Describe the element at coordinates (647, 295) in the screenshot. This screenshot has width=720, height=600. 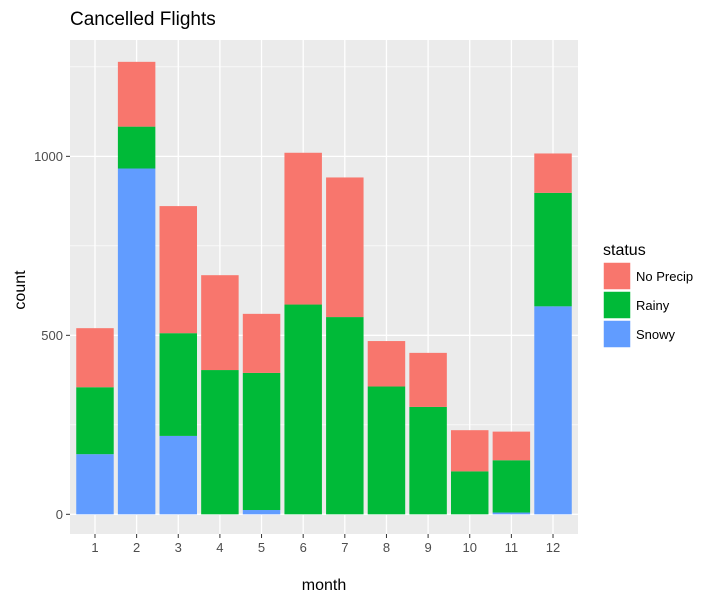
I see `legend: status No Precip Rainy Snowy` at that location.